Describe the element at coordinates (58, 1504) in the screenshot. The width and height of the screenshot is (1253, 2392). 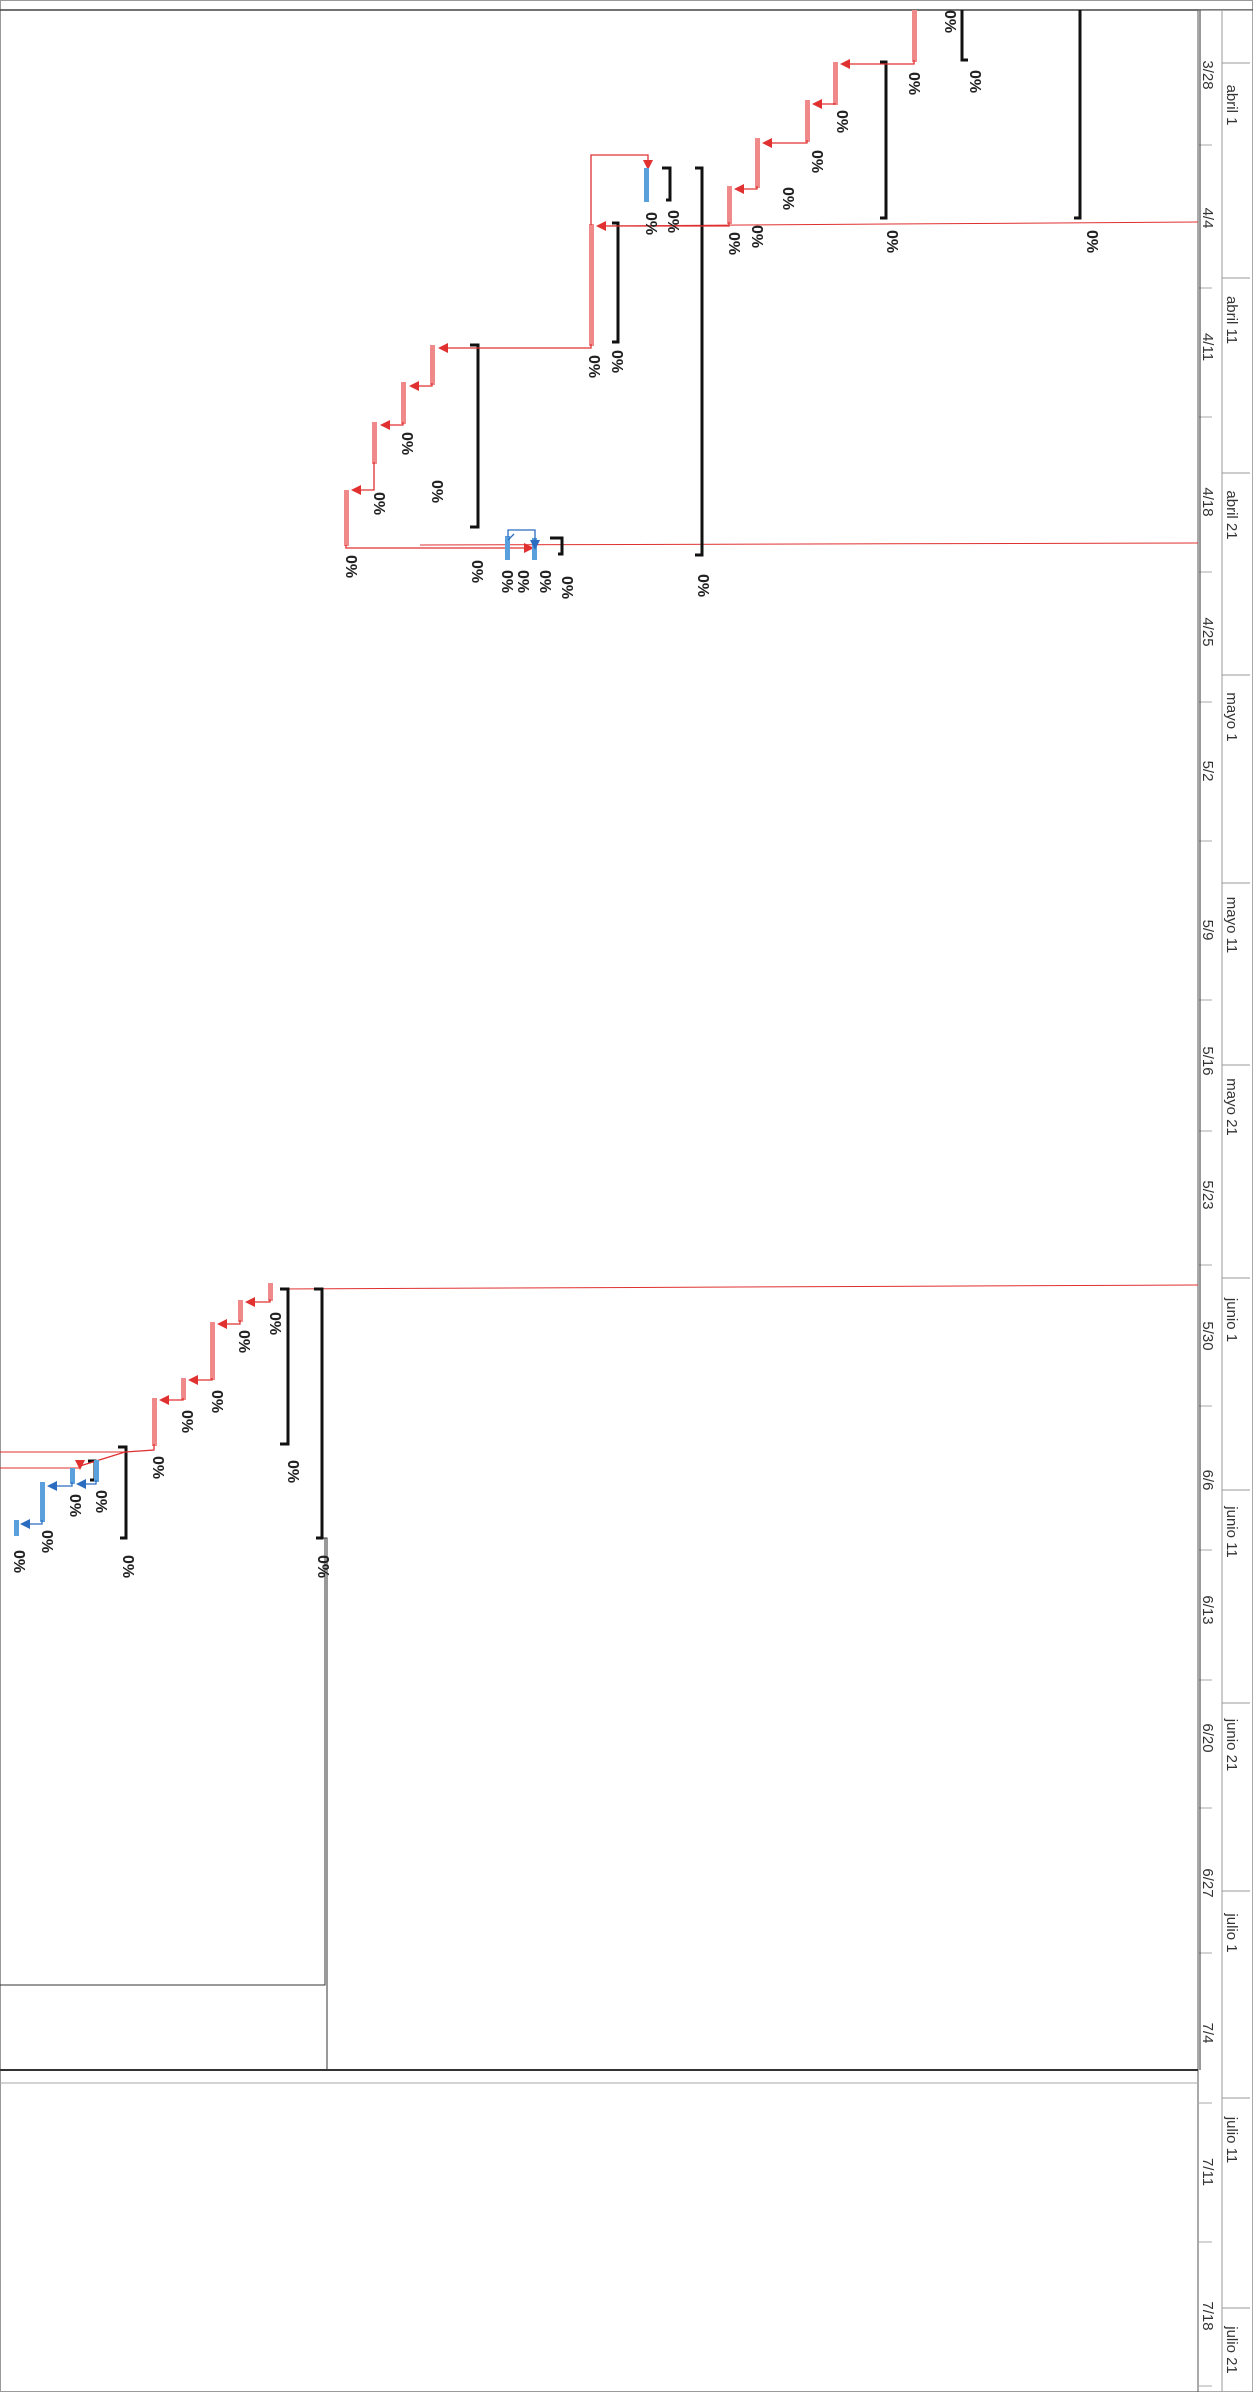
I see `normal-links` at that location.